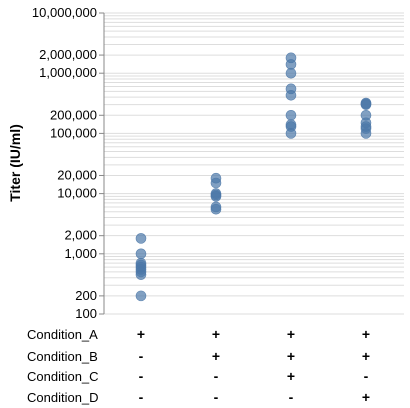 This screenshot has width=410, height=408. Describe the element at coordinates (80, 253) in the screenshot. I see `y-tick-label: 1,000` at that location.